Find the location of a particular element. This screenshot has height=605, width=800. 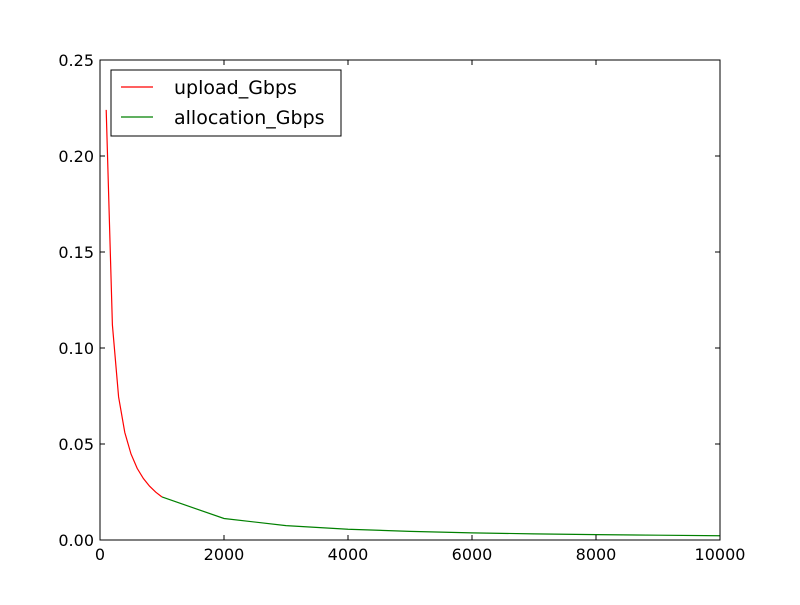

series-line-upload_Gbps is located at coordinates (134, 303).